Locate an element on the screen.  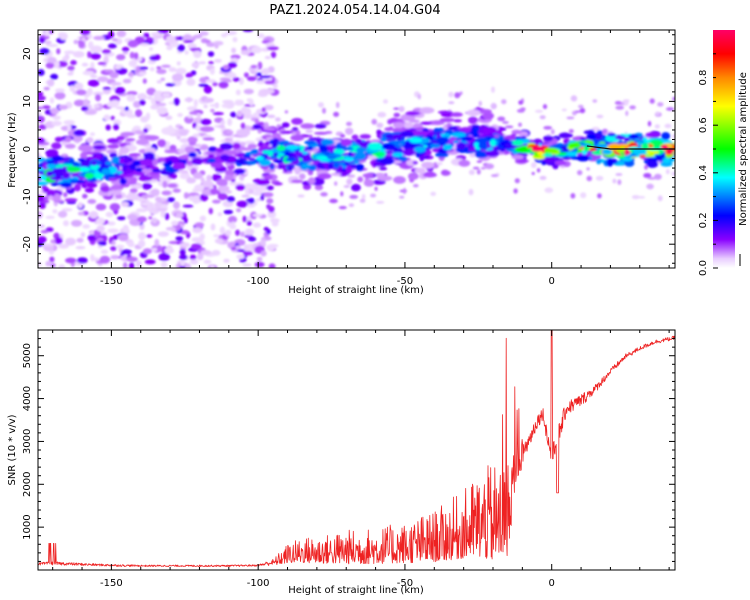
chart-title: PAZ1.2024.054.14.04.G04 is located at coordinates (354, 10).